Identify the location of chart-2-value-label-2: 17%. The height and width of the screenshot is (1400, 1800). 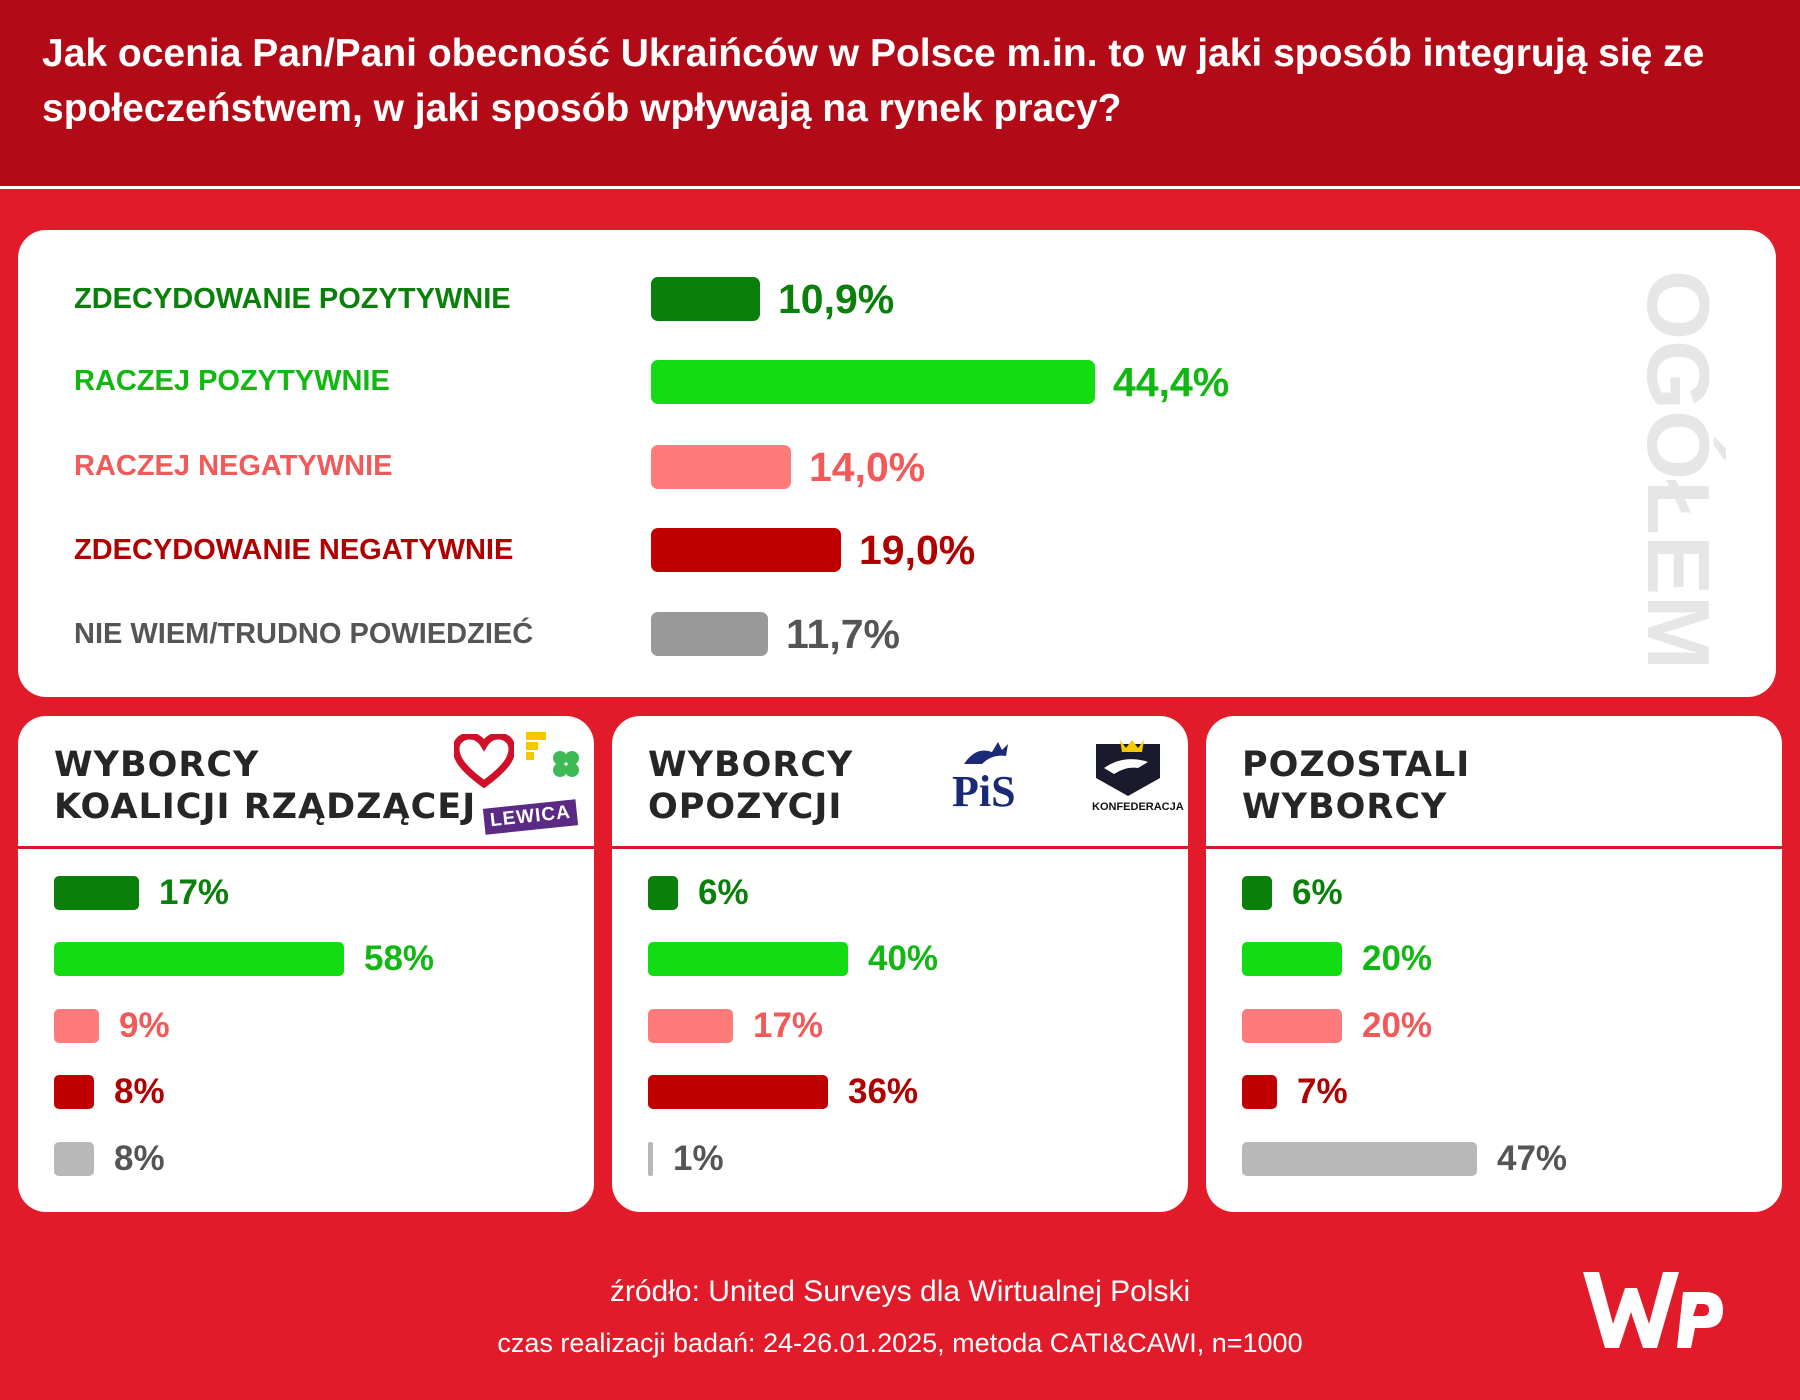
(788, 1025).